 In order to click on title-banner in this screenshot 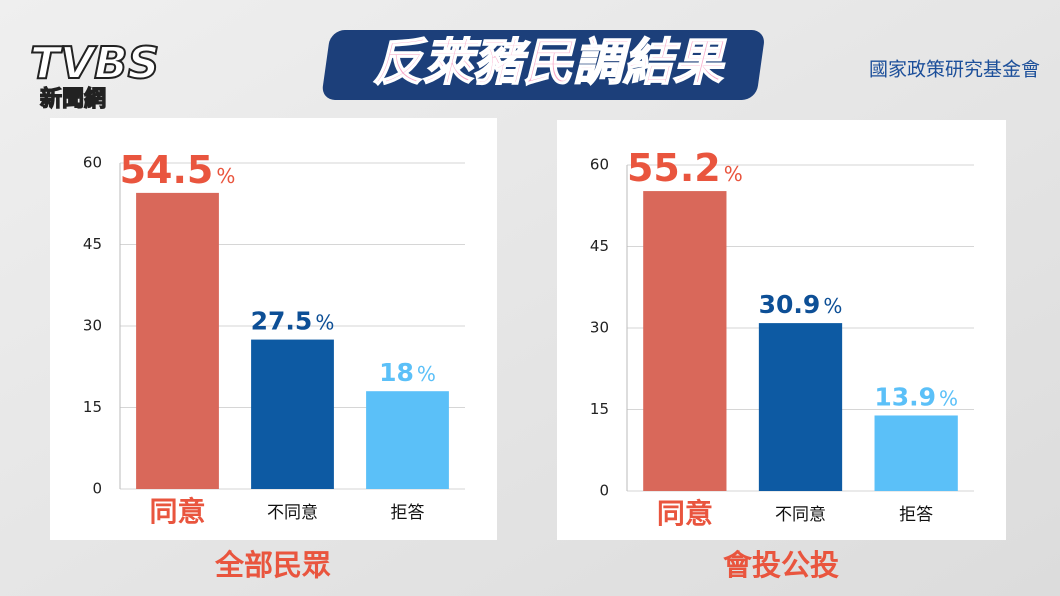, I will do `click(543, 65)`.